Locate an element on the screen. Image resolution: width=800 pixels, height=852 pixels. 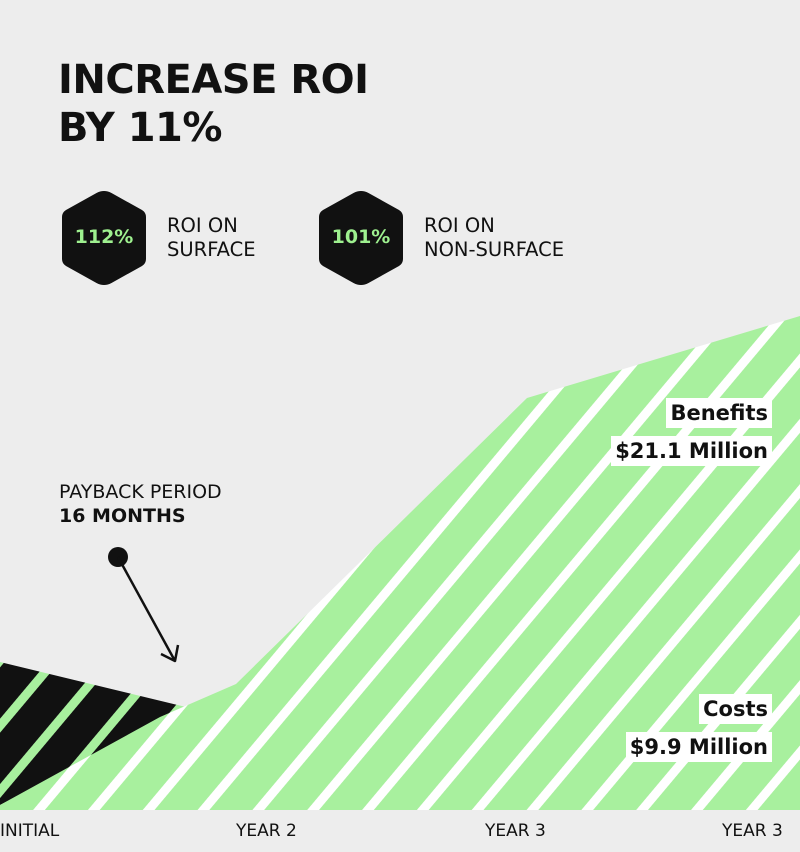
roi-non-surface-label-line-2: NON-SURFACE is located at coordinates (494, 249).